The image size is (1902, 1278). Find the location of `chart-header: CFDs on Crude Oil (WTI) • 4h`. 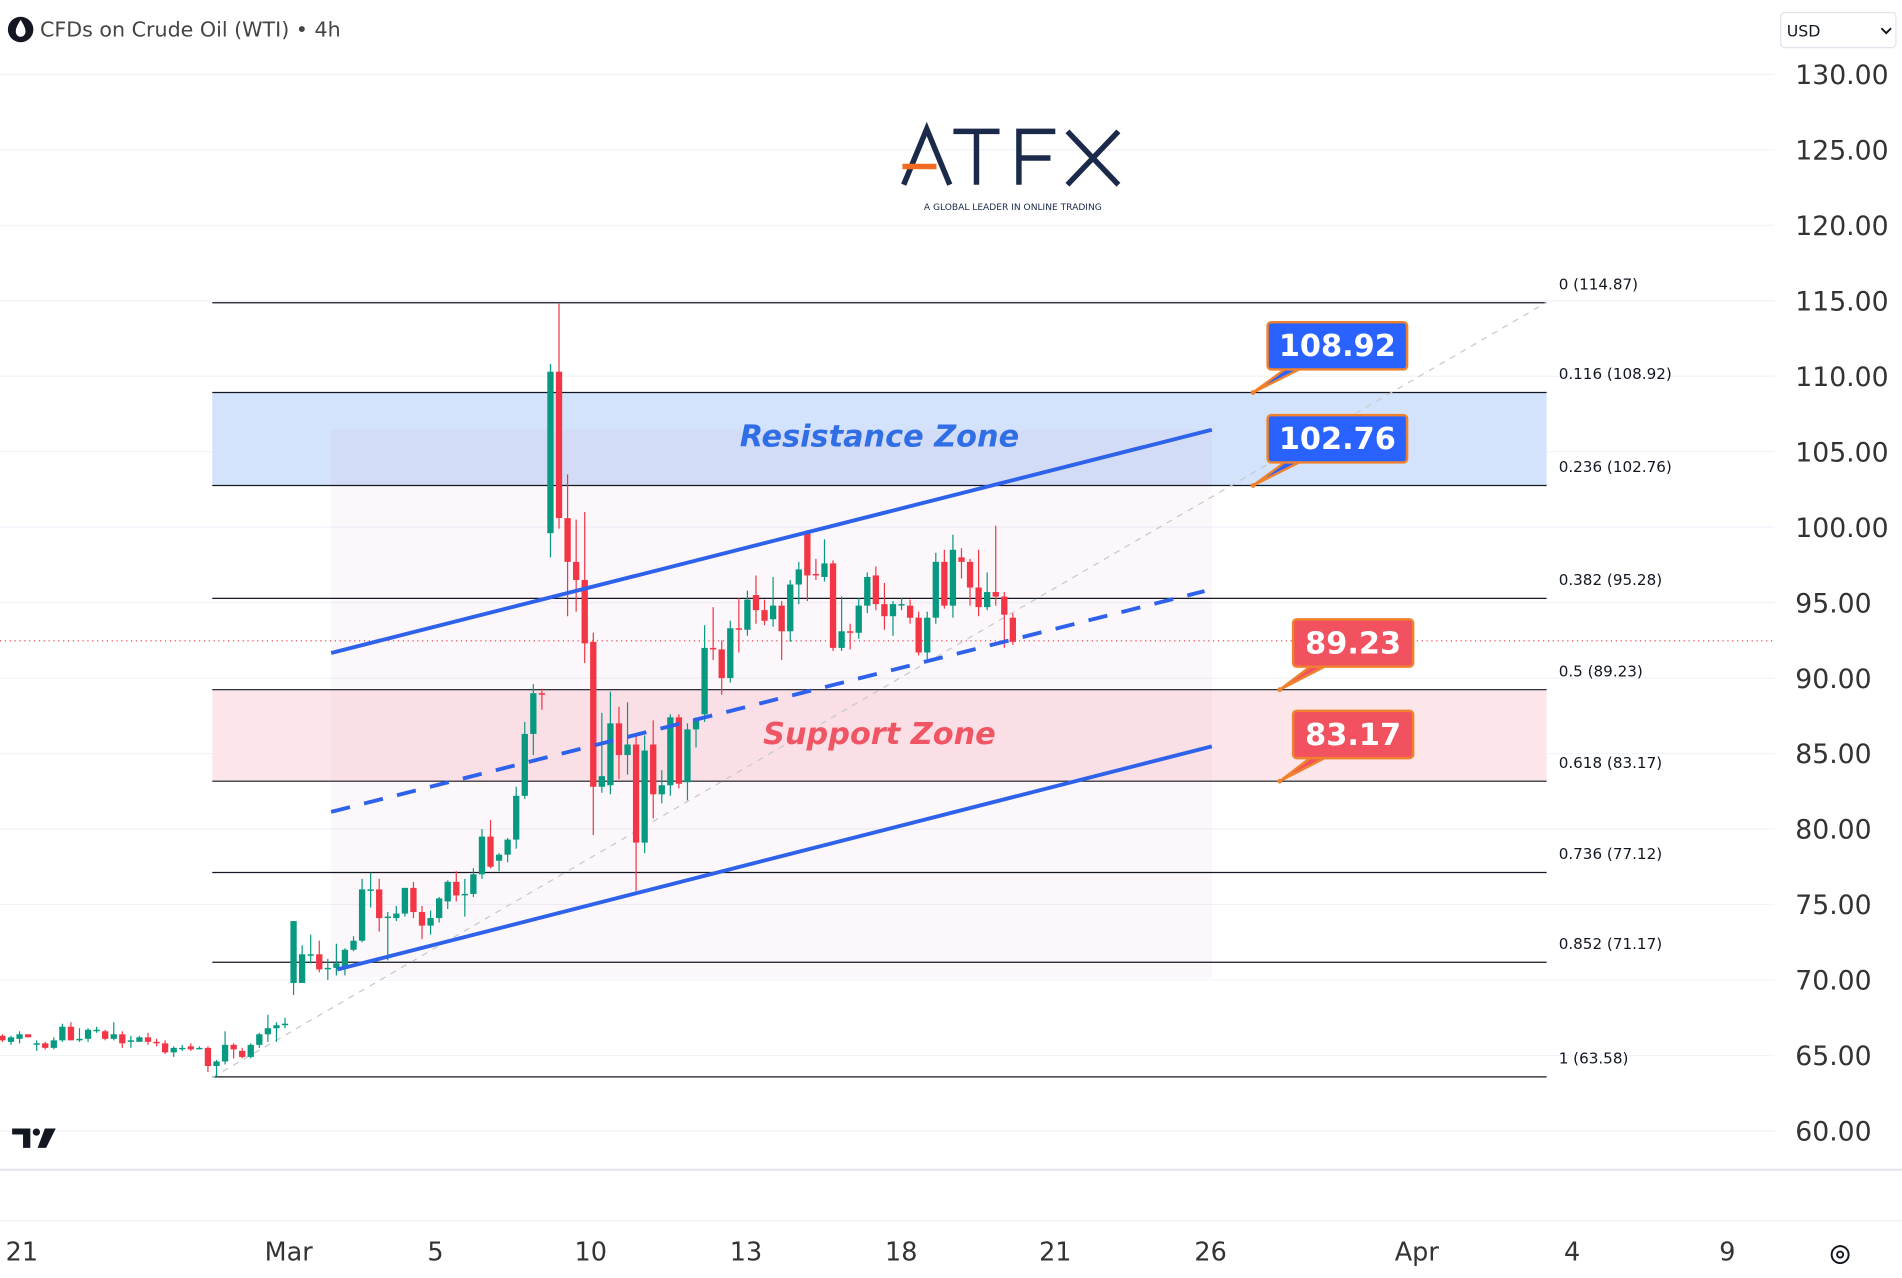

chart-header: CFDs on Crude Oil (WTI) • 4h is located at coordinates (174, 29).